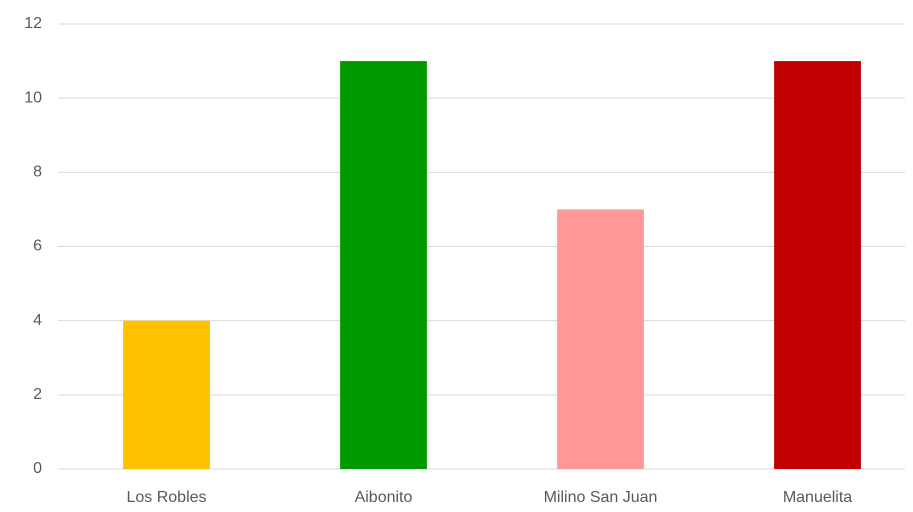 The height and width of the screenshot is (512, 913). I want to click on y-tick-label: 12, so click(33, 23).